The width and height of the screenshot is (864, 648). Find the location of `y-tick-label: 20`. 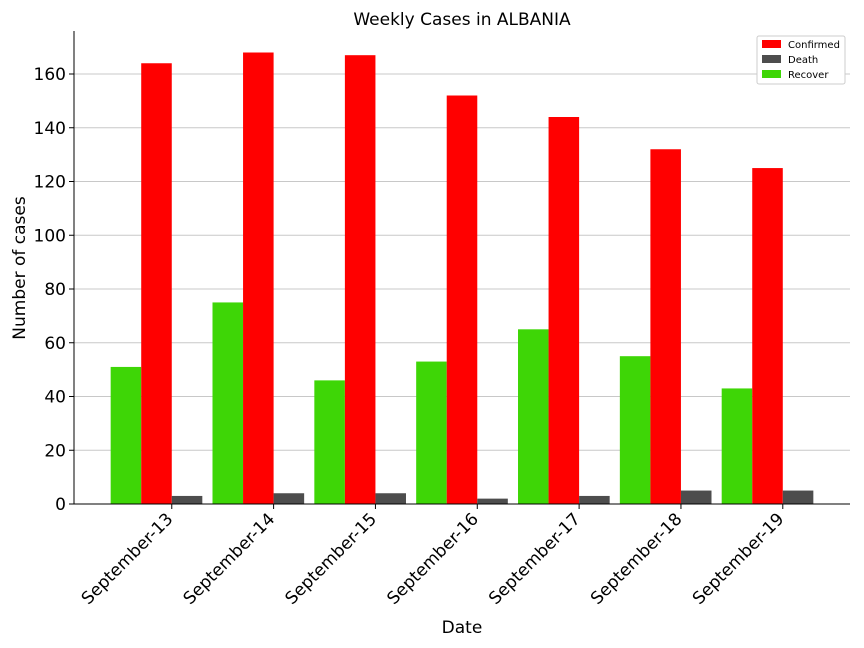

y-tick-label: 20 is located at coordinates (55, 451).